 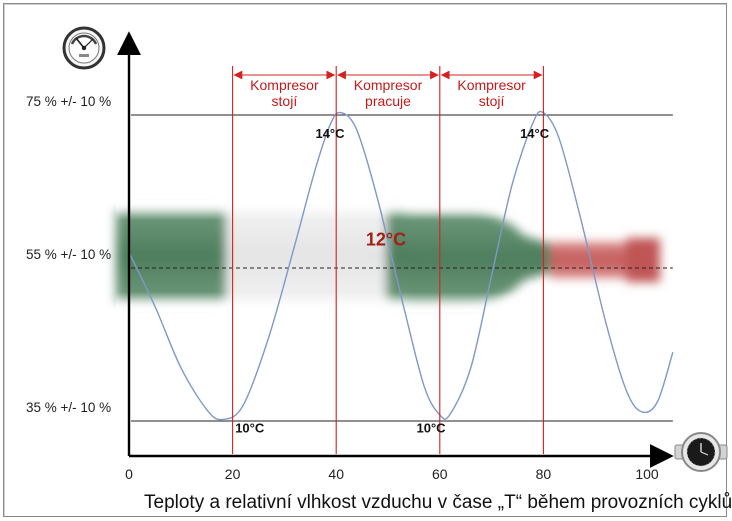 What do you see at coordinates (233, 474) in the screenshot?
I see `x-tick-label-20: 20` at bounding box center [233, 474].